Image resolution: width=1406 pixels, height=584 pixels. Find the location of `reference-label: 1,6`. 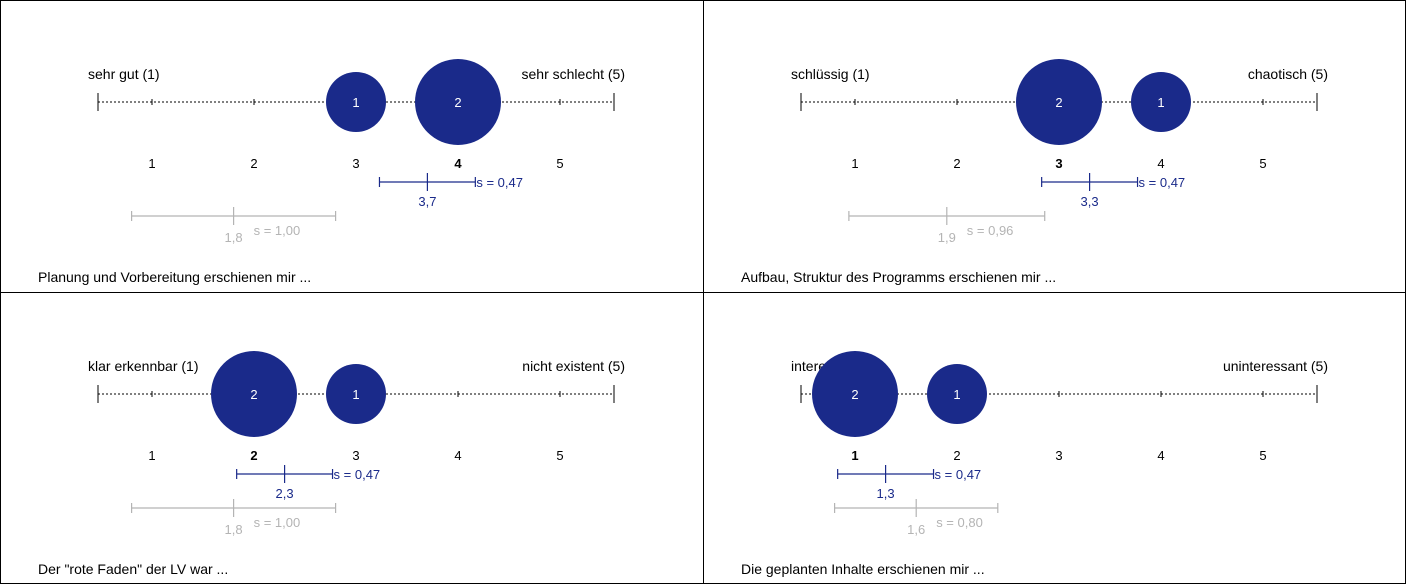

reference-label: 1,6 is located at coordinates (916, 529).